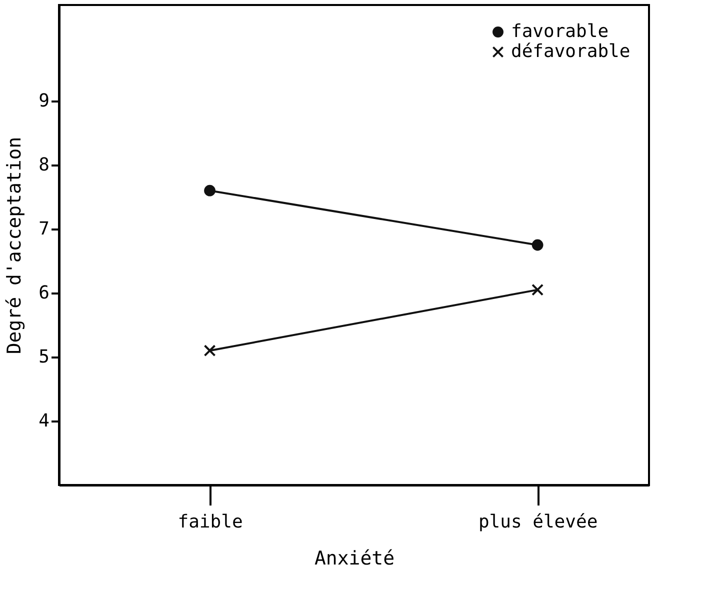 This screenshot has height=590, width=715. I want to click on y-tick-label: 8, so click(44, 165).